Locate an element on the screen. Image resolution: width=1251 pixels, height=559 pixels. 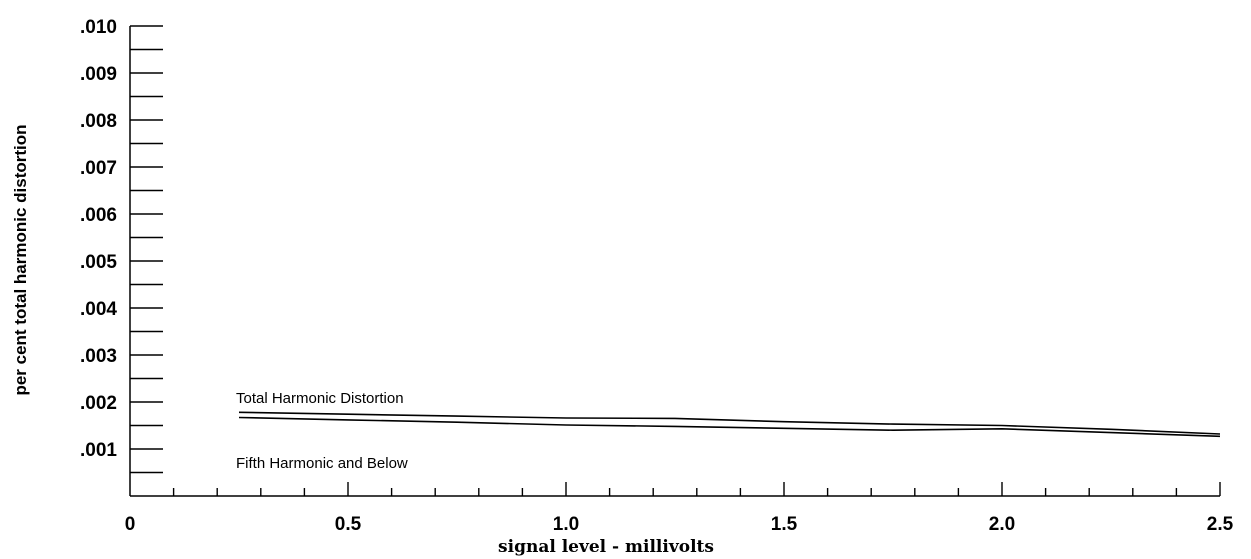
annotation-total-harmonic-distortion: Total Harmonic Distortion is located at coordinates (320, 398).